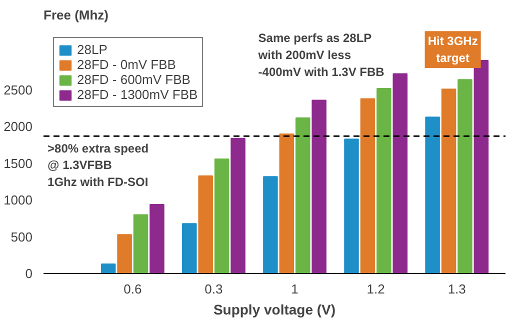  What do you see at coordinates (126, 64) in the screenshot?
I see `legend-label: 28FD - 0mV FBB` at bounding box center [126, 64].